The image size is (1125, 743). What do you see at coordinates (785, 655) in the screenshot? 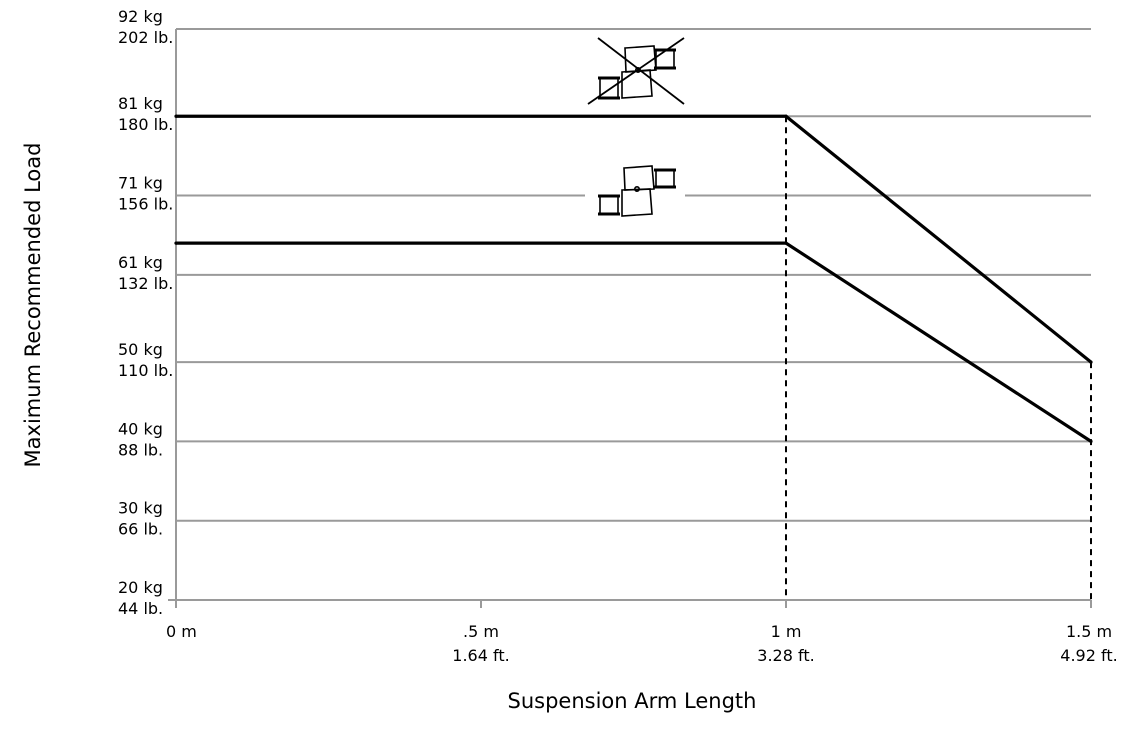
I see `x-tick-ft-1: 3.28 ft.` at bounding box center [785, 655].